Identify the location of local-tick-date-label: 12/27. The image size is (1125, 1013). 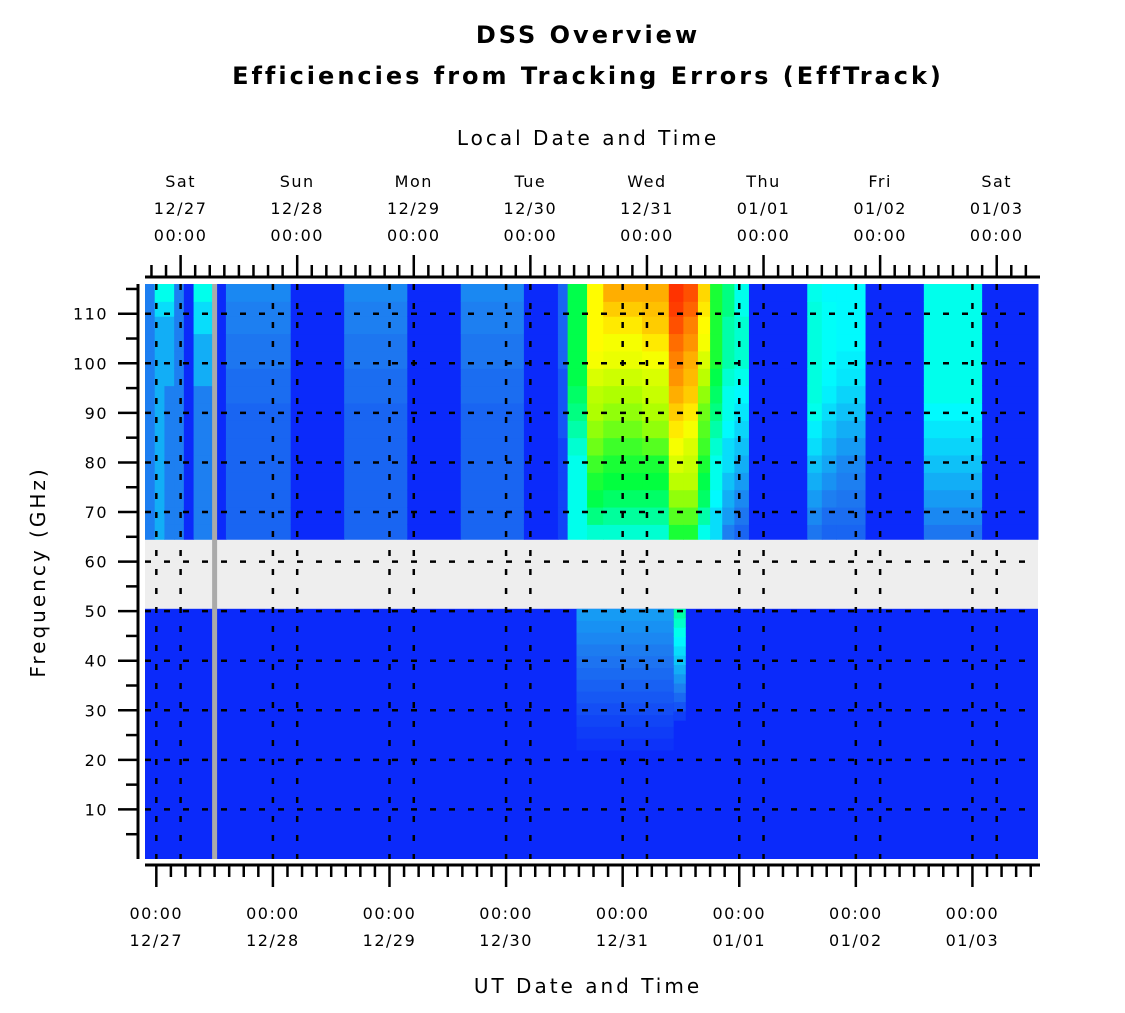
(181, 208).